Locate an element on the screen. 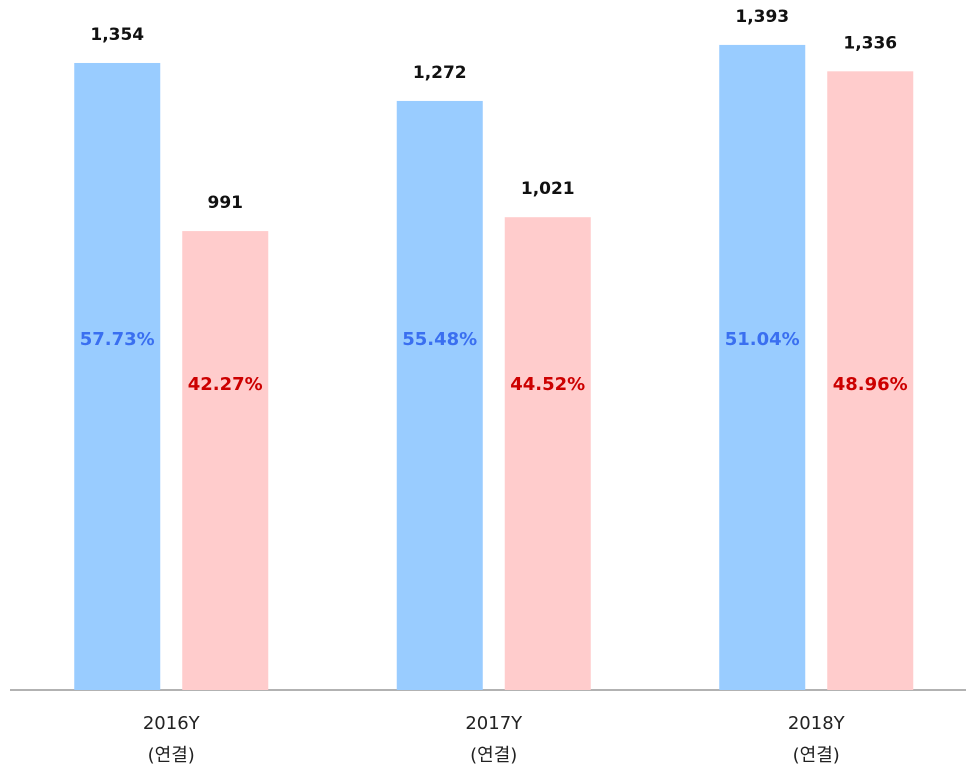 The height and width of the screenshot is (775, 966). share-label: 57.73% is located at coordinates (117, 339).